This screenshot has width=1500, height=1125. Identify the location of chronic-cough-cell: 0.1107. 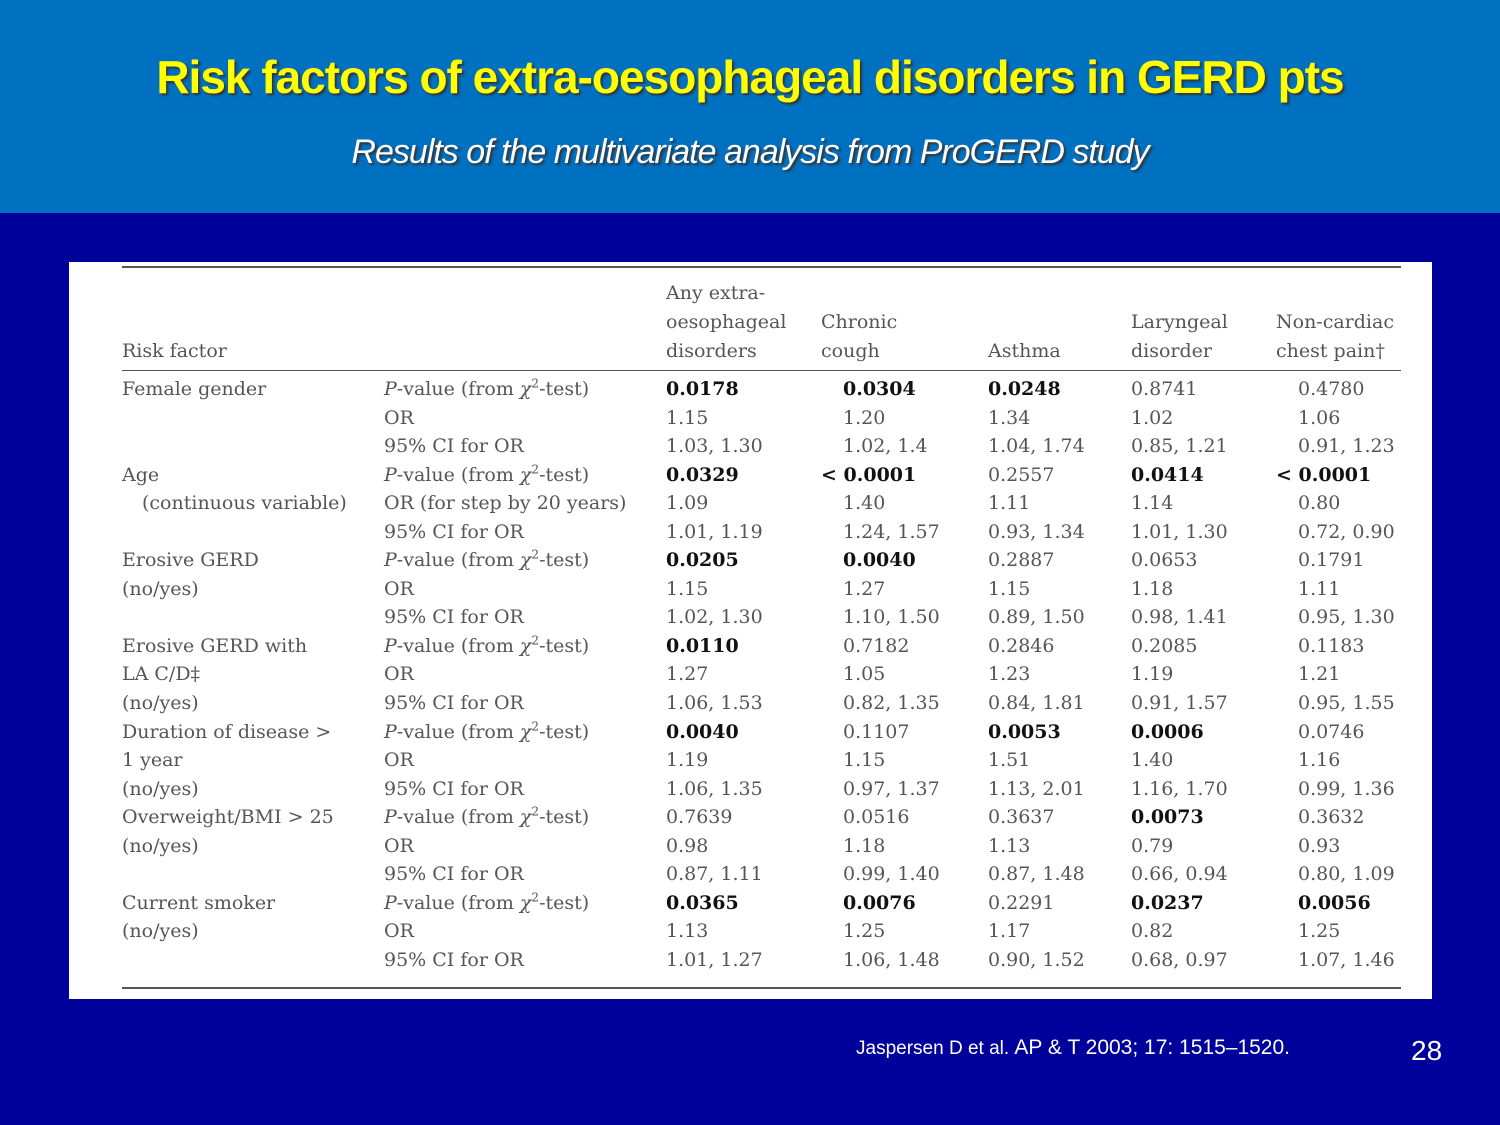
(876, 731).